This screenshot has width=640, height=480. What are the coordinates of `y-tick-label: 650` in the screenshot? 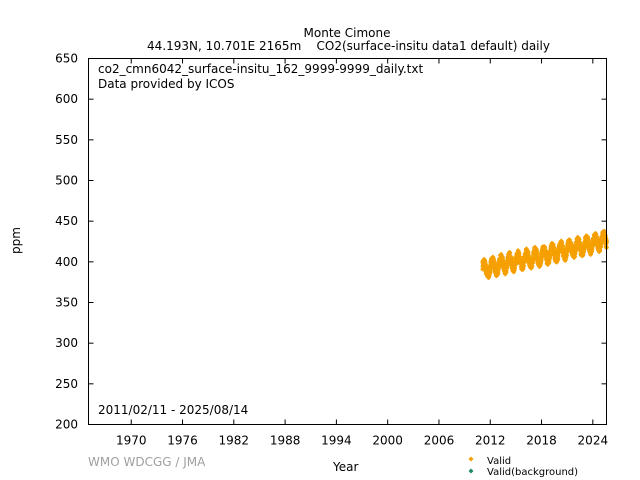 It's located at (66, 59).